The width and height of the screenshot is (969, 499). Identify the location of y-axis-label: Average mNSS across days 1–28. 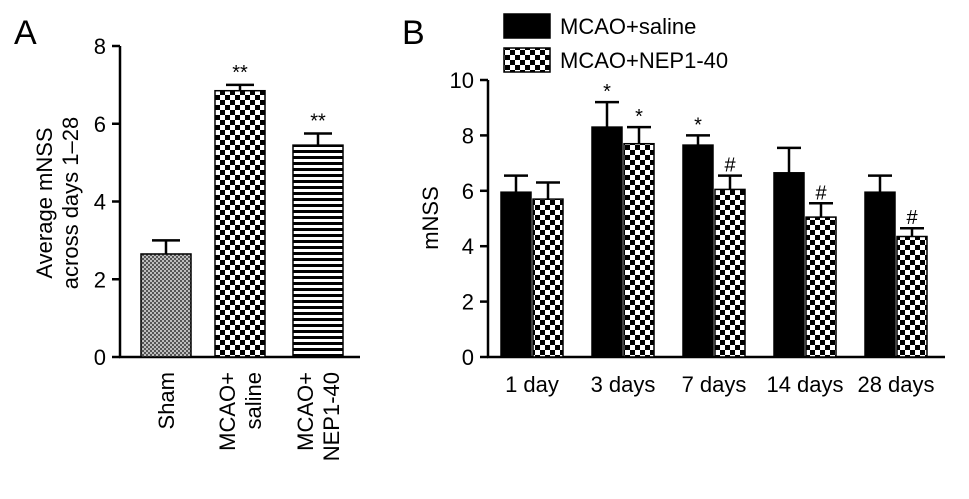
(57, 203).